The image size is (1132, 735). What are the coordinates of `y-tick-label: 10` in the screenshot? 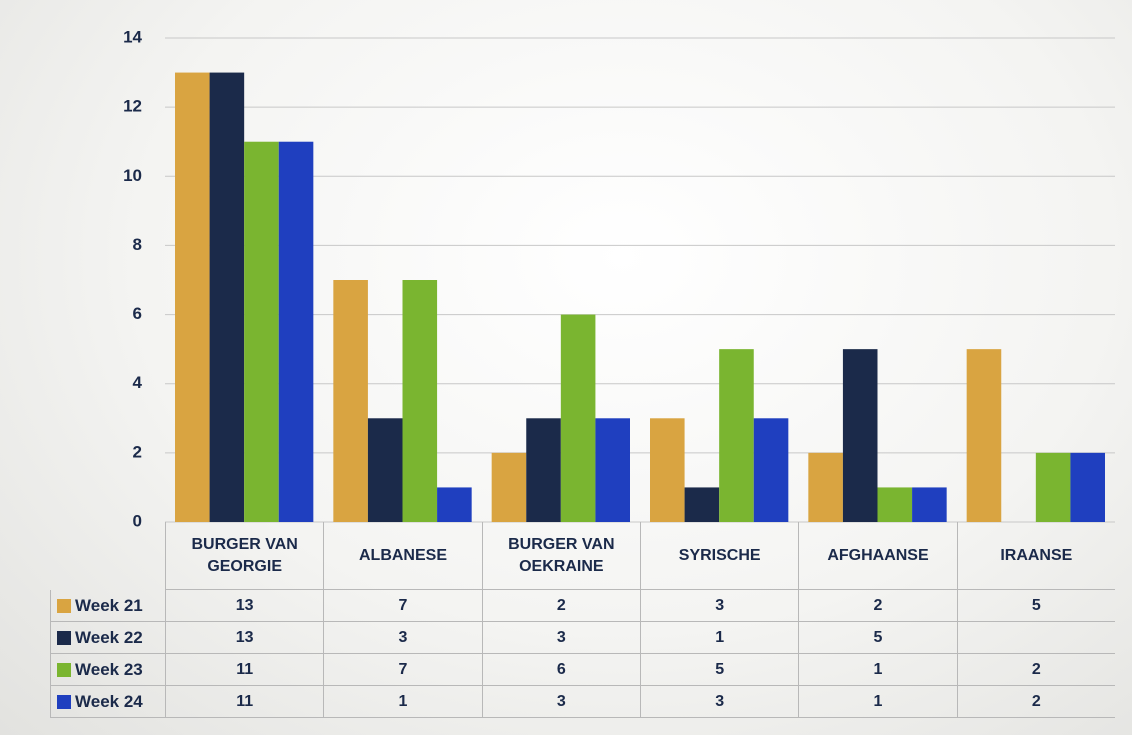 It's located at (132, 175).